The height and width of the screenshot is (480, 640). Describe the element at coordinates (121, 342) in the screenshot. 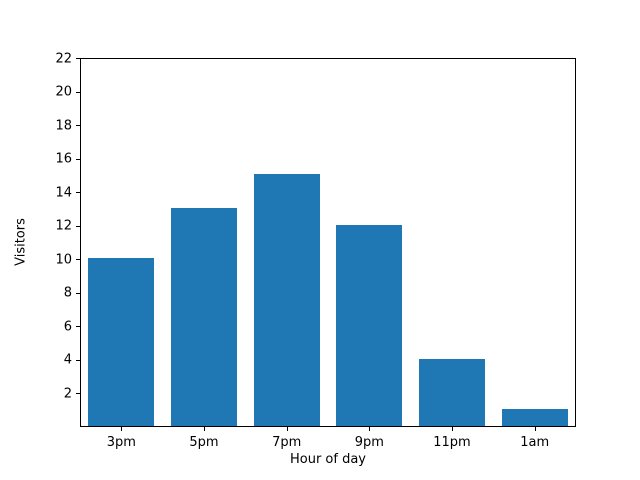

I see `bar-3pm` at that location.